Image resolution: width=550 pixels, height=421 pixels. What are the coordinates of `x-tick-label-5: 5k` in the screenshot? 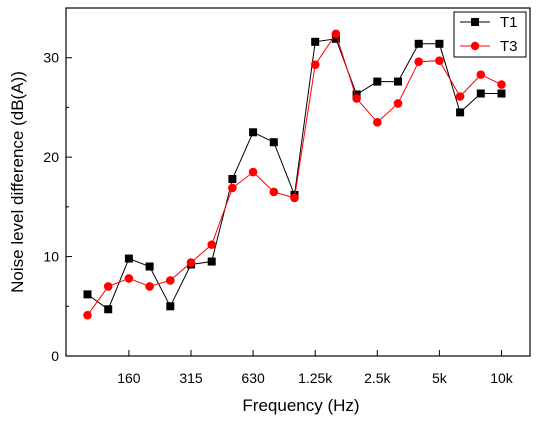 It's located at (440, 378).